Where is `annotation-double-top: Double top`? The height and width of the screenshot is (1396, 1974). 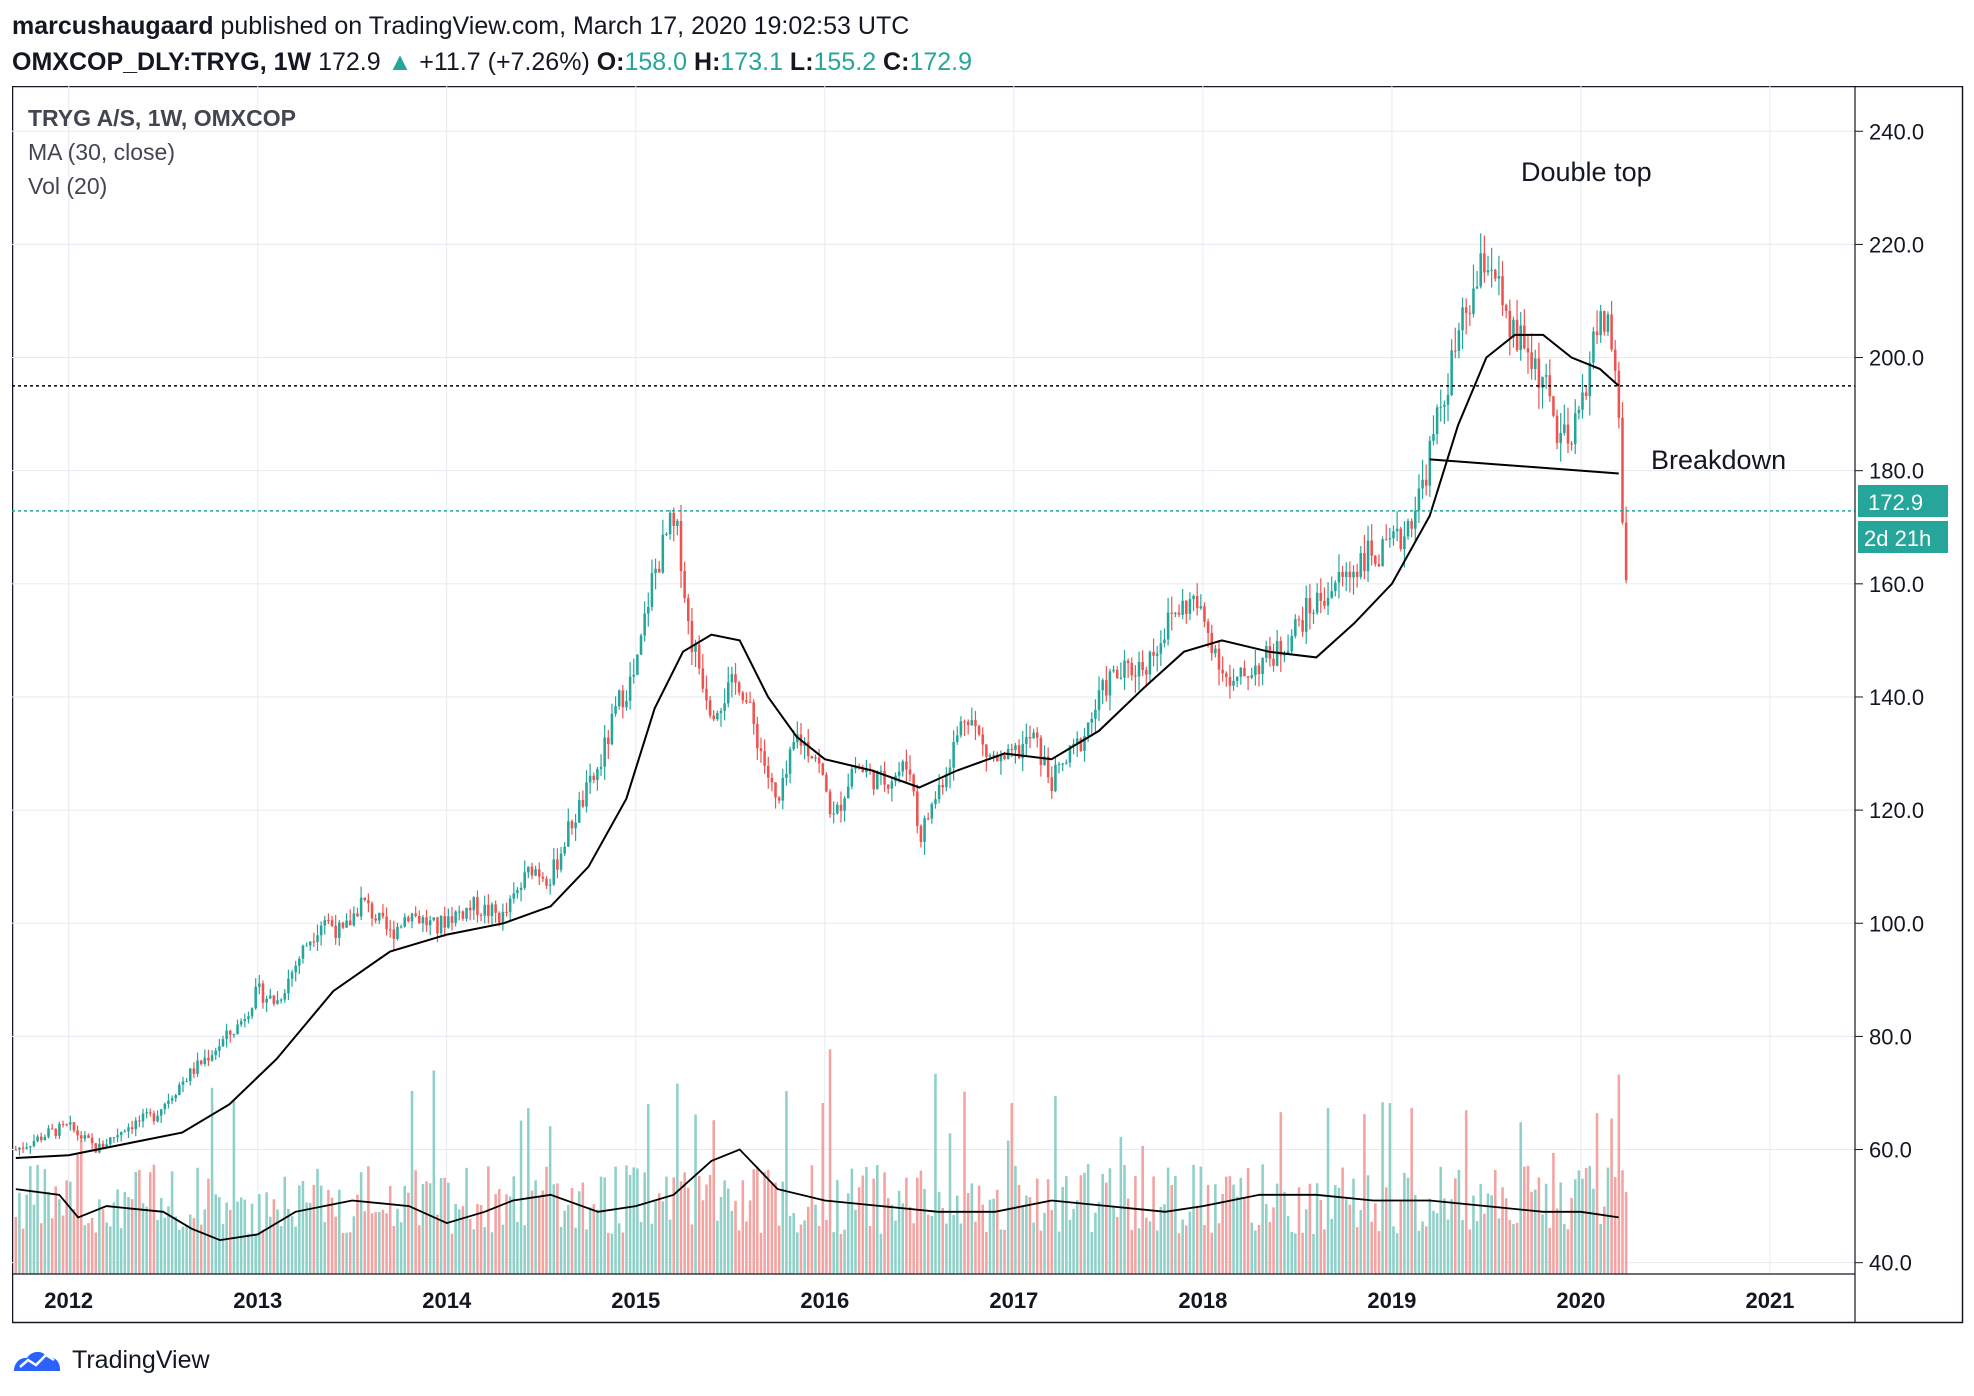 annotation-double-top: Double top is located at coordinates (1586, 172).